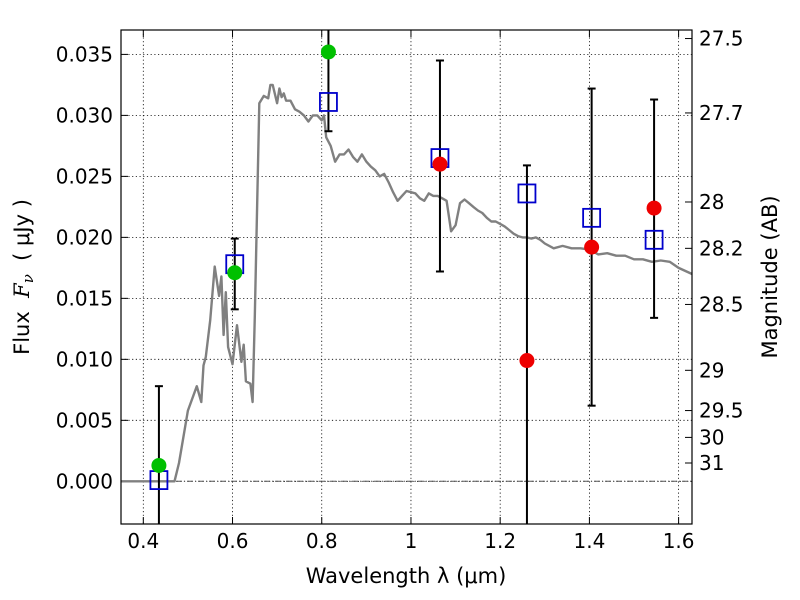  Describe the element at coordinates (721, 39) in the screenshot. I see `mag-tick-label: 27.5` at that location.